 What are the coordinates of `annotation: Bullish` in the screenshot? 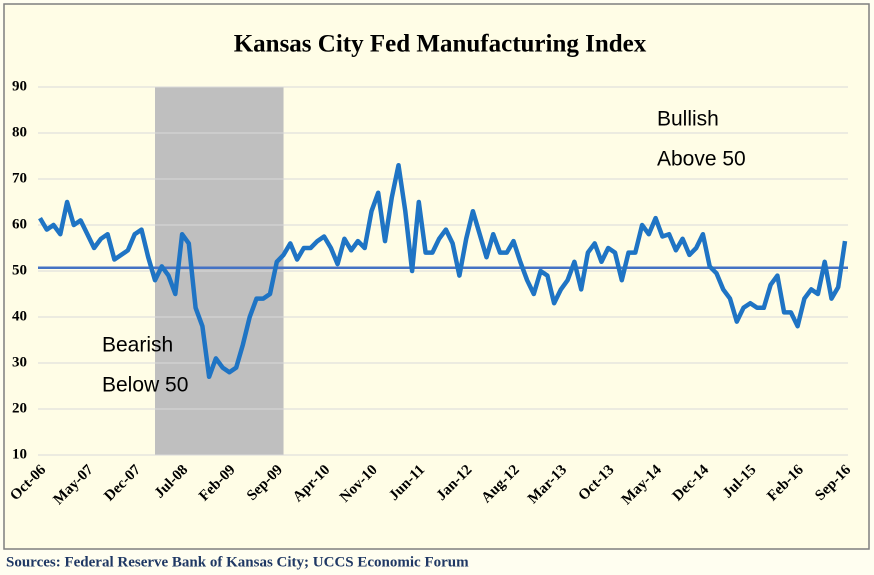 It's located at (688, 119).